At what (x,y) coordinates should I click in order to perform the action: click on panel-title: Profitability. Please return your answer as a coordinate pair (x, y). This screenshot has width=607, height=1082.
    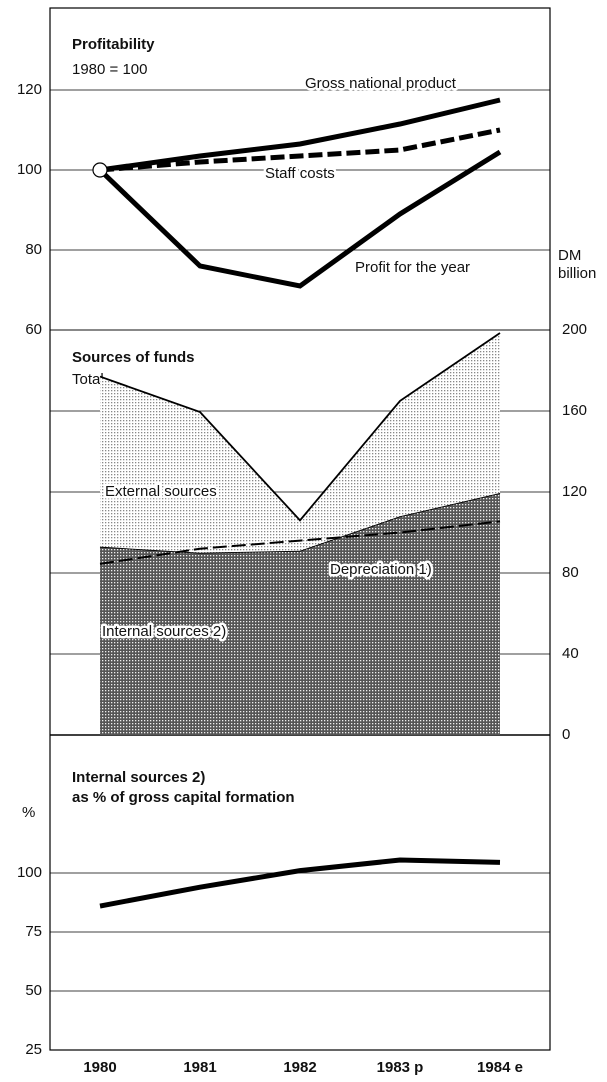
    Looking at the image, I should click on (113, 44).